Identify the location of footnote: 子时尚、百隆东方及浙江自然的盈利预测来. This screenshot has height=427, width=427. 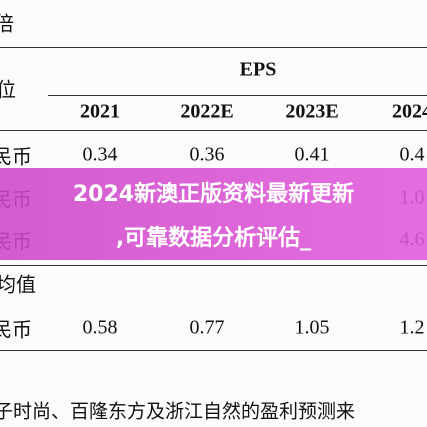
(178, 412).